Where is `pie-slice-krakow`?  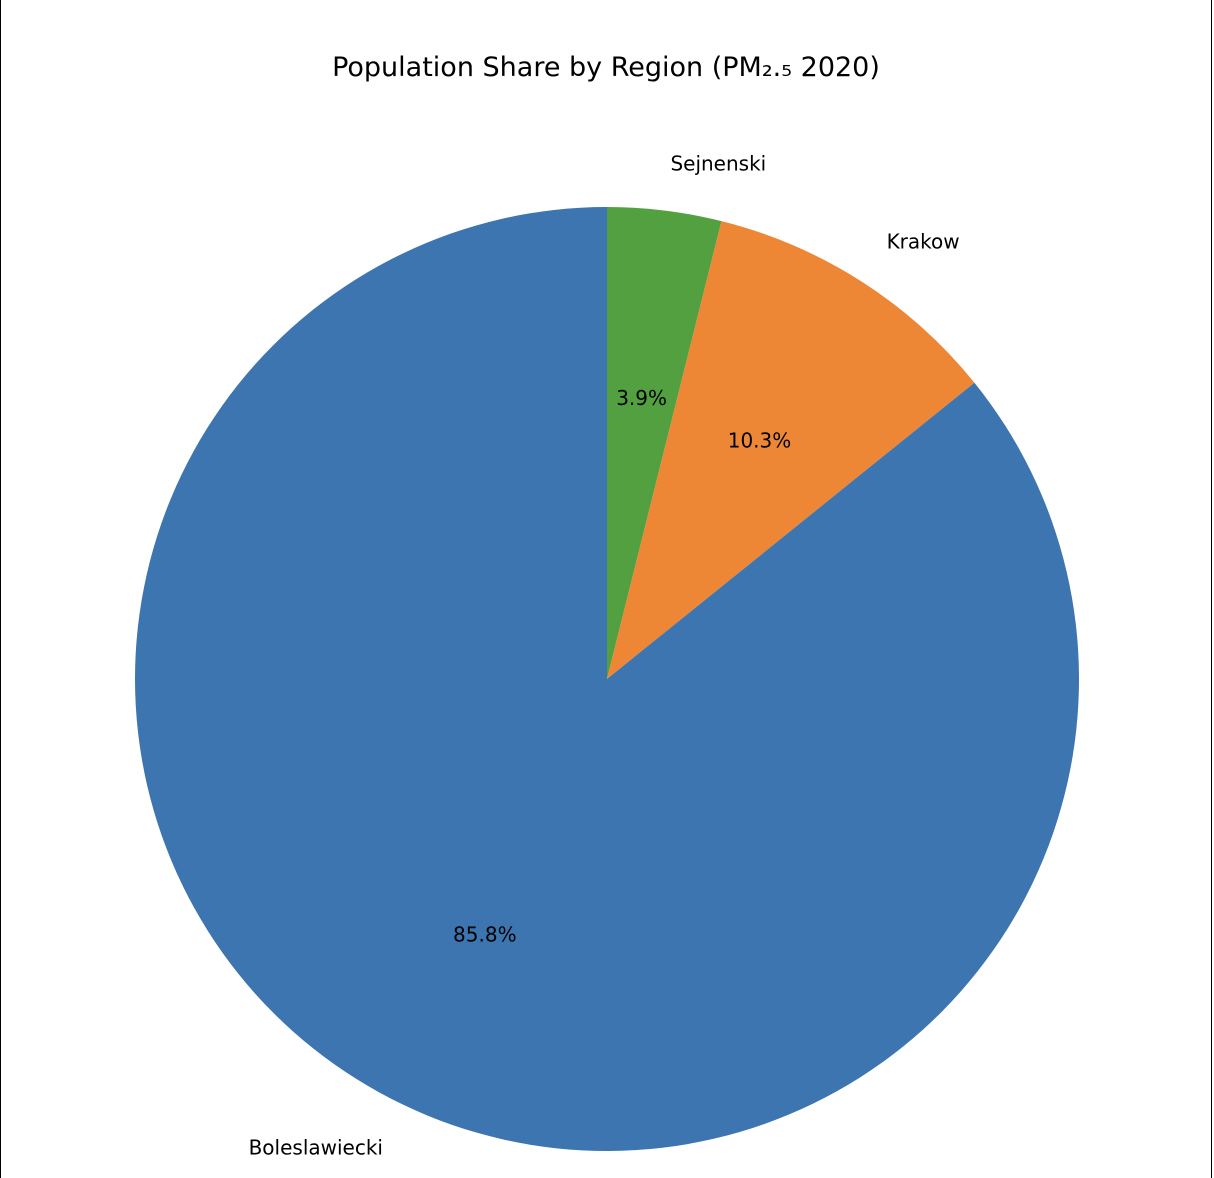 pie-slice-krakow is located at coordinates (791, 450).